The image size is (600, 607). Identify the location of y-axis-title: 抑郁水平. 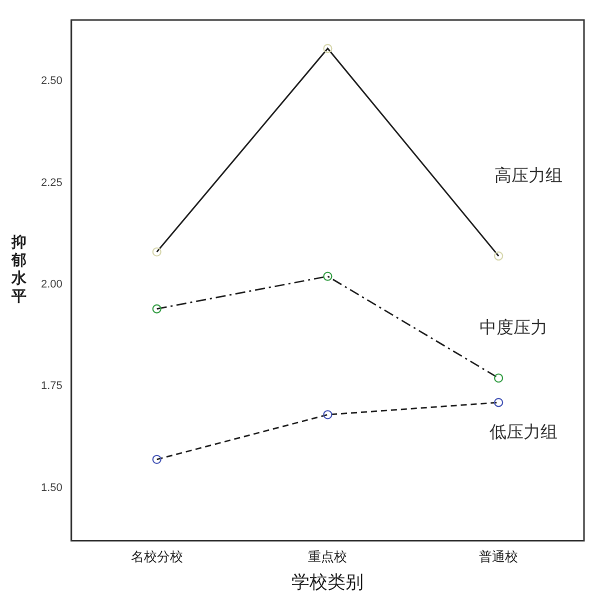
(19, 269).